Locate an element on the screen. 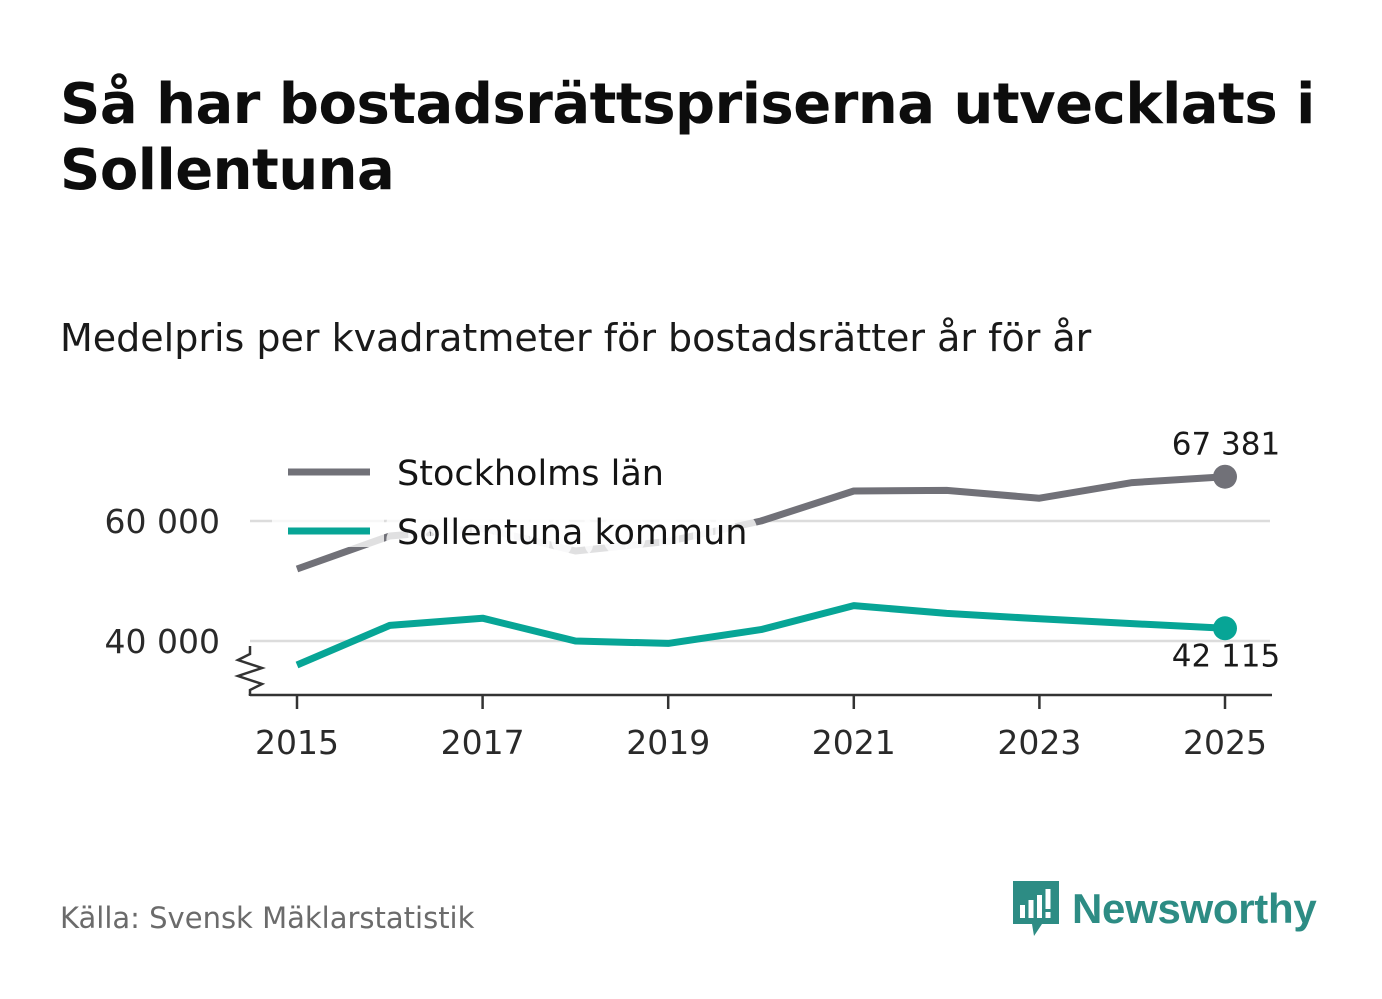 The height and width of the screenshot is (999, 1382). series-lines is located at coordinates (766, 566).